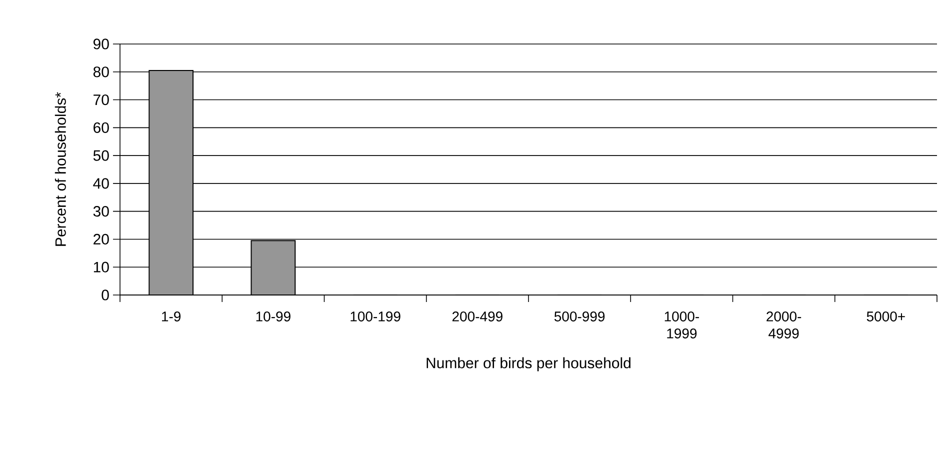  I want to click on y-tick-label: 20, so click(101, 239).